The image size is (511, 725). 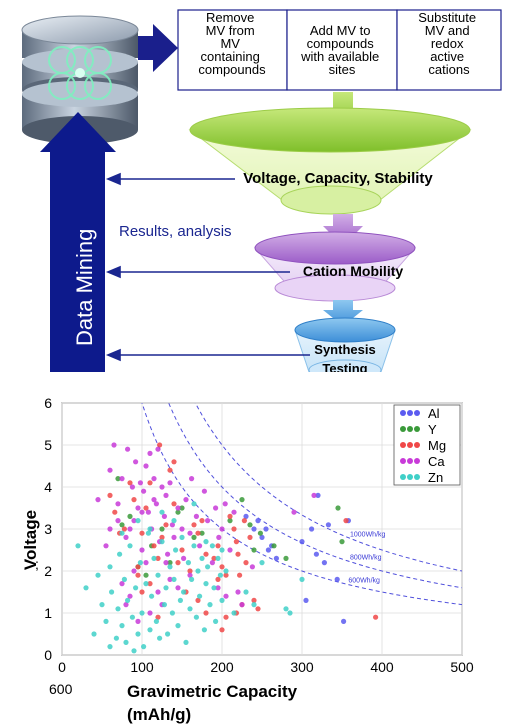 What do you see at coordinates (30, 540) in the screenshot?
I see `y-axis-title: Voltage` at bounding box center [30, 540].